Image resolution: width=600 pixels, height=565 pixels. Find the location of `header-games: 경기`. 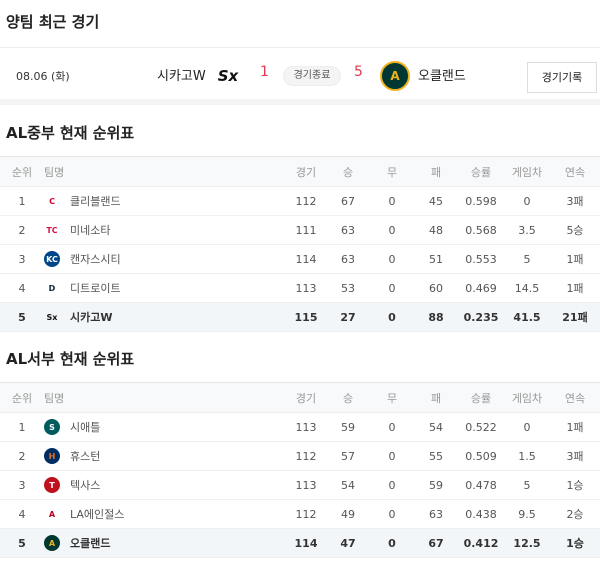

header-games: 경기 is located at coordinates (306, 171).